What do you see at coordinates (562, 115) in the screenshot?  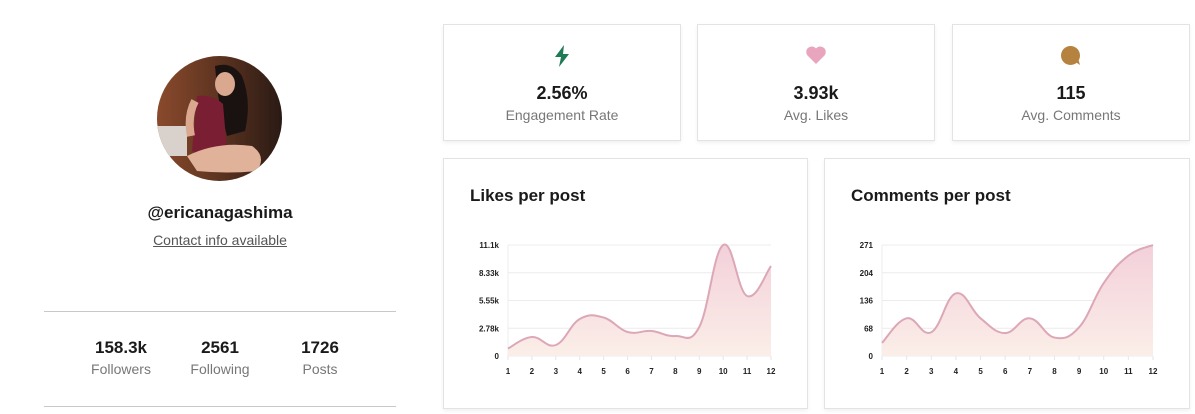 I see `engagement-rate-label: Engagement Rate` at bounding box center [562, 115].